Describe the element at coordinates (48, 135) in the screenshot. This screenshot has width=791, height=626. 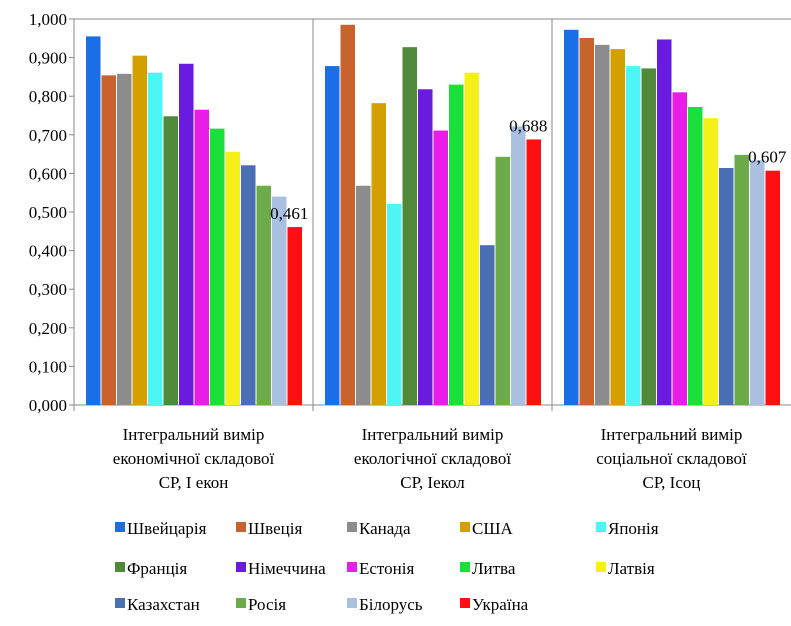
I see `y-tick-label: 0,700` at that location.